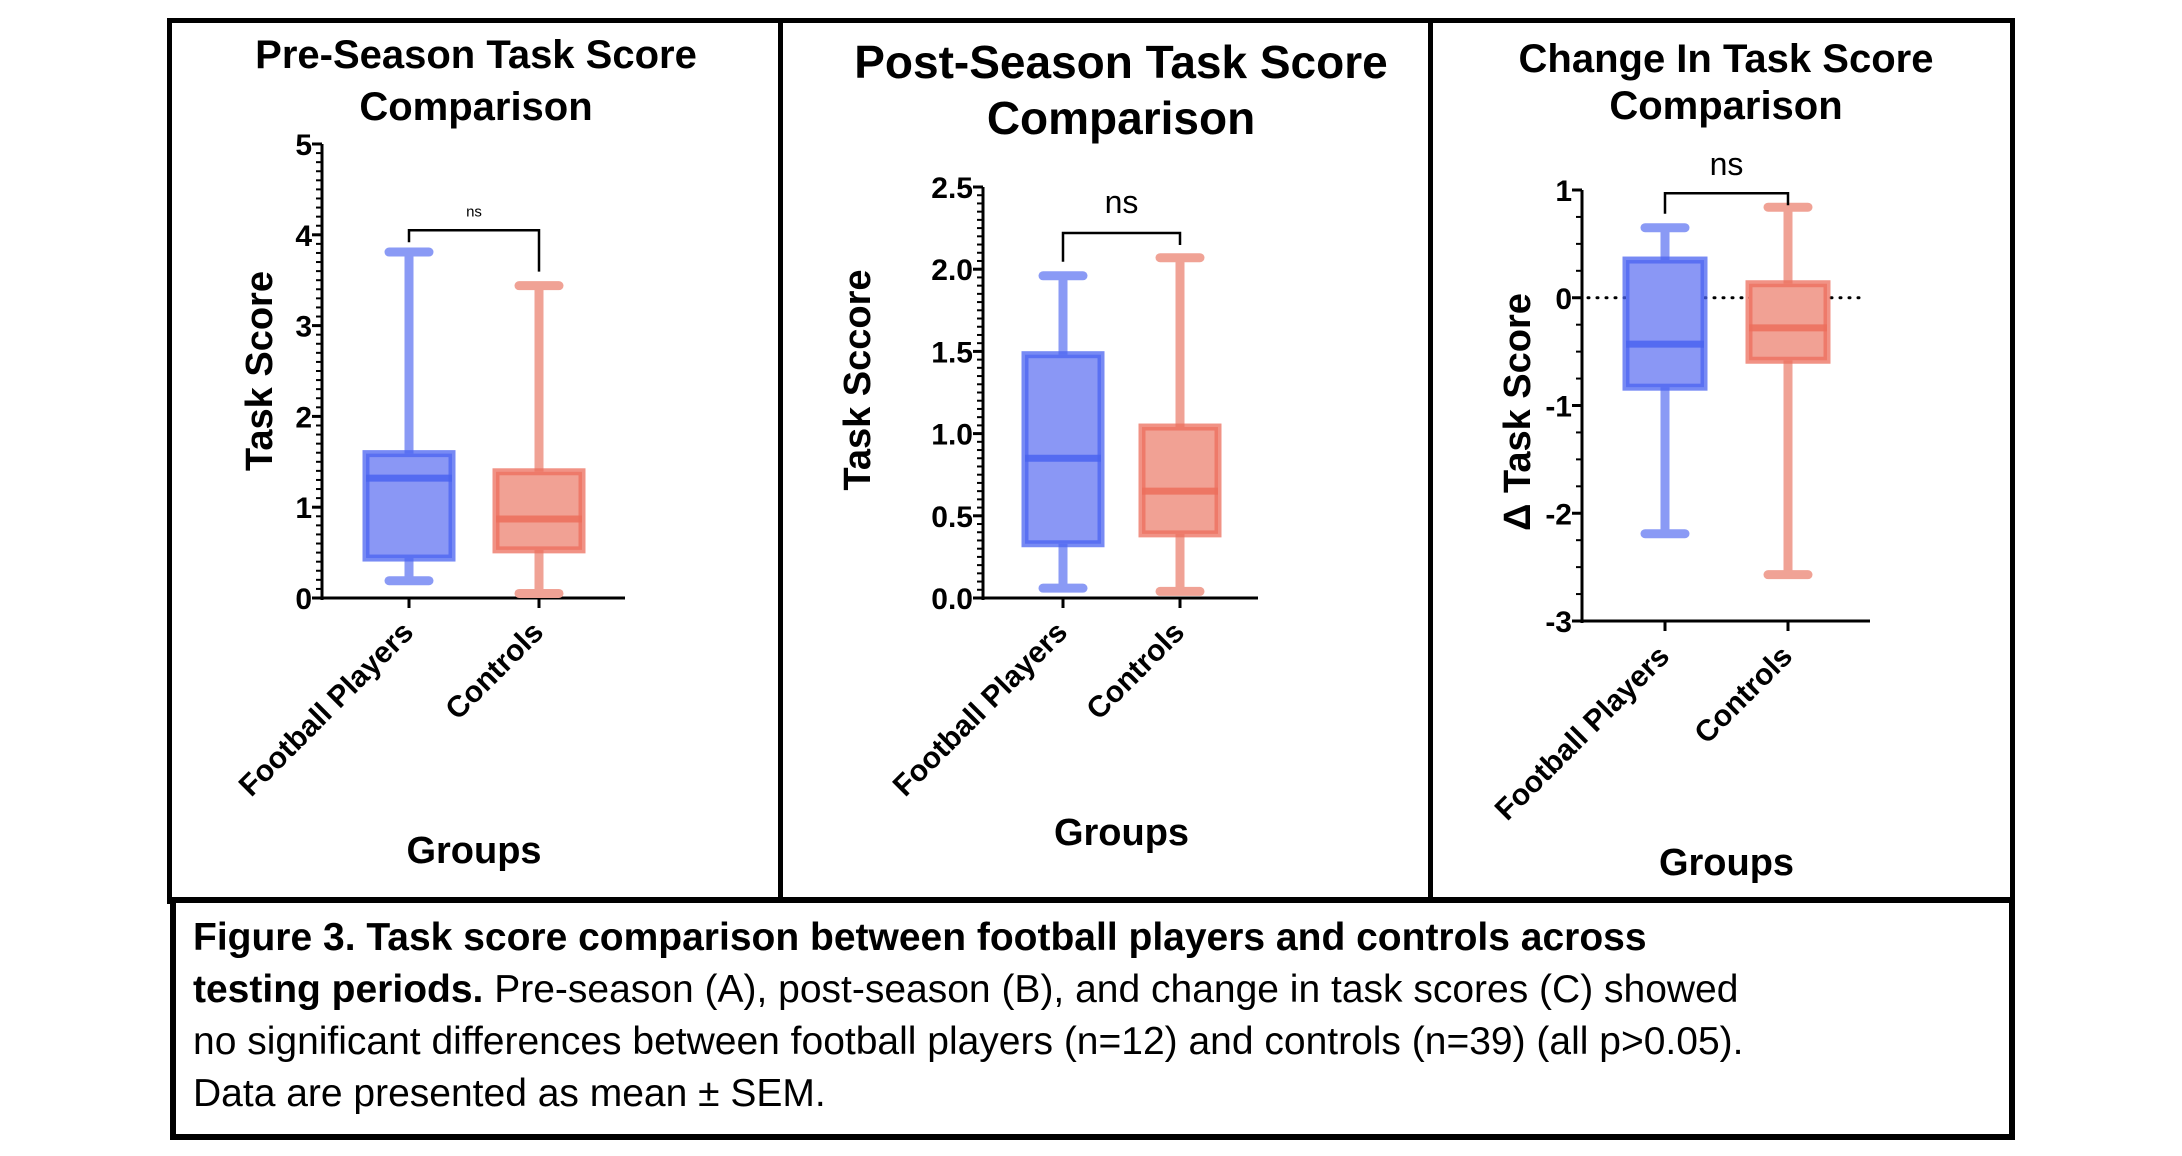 This screenshot has height=1156, width=2182. Describe the element at coordinates (1518, 412) in the screenshot. I see `y-axis-label: Δ Task Score` at that location.